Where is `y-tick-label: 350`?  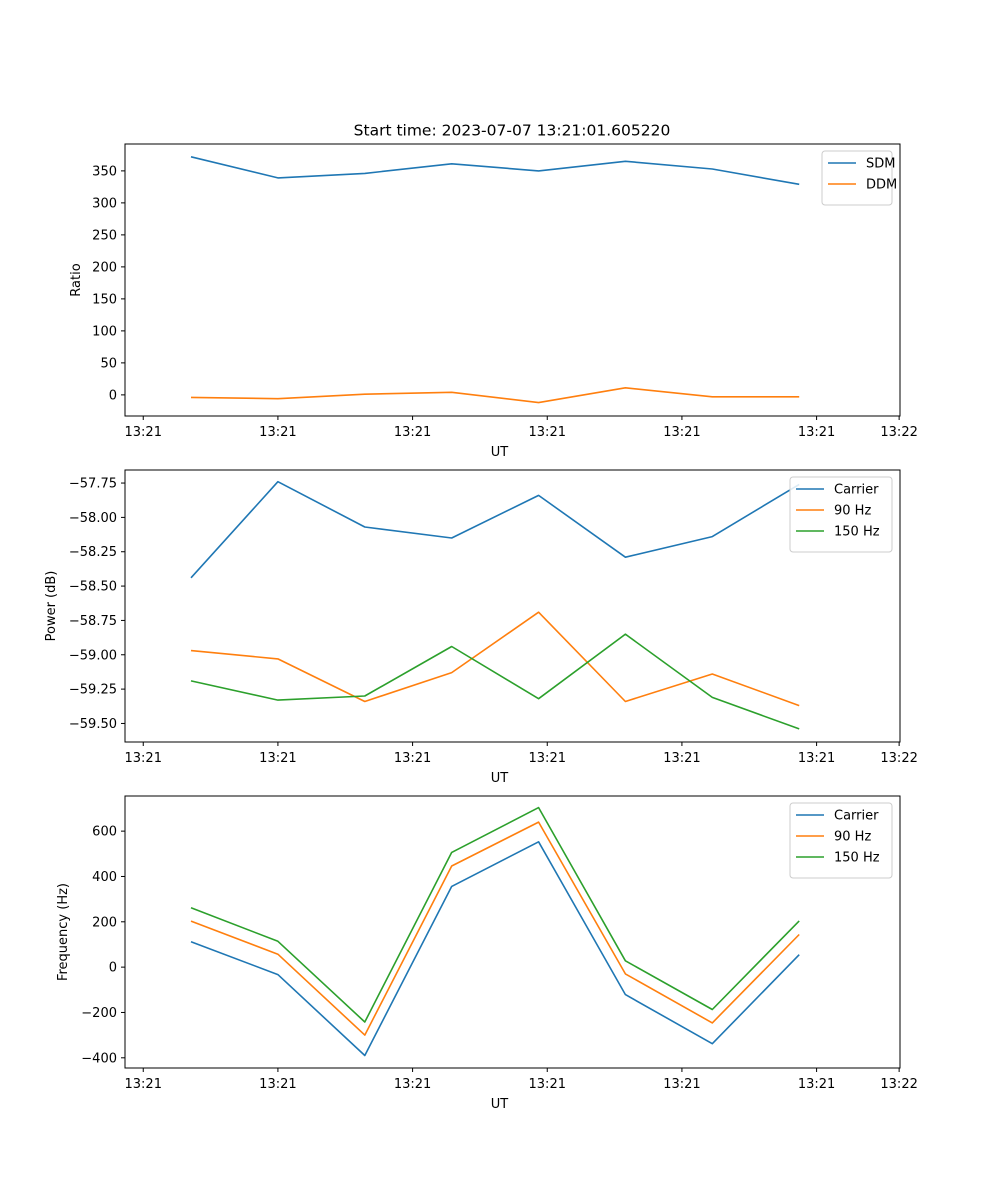
y-tick-label: 350 is located at coordinates (104, 171).